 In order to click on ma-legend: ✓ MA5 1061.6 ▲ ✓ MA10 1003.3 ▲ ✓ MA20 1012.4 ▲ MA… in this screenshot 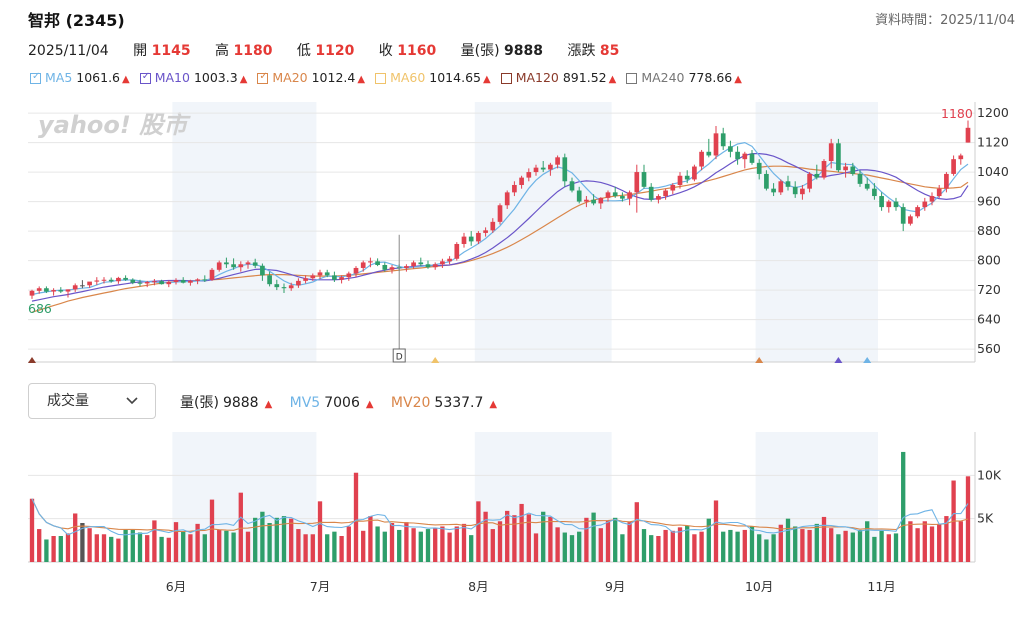, I will do `click(391, 77)`.